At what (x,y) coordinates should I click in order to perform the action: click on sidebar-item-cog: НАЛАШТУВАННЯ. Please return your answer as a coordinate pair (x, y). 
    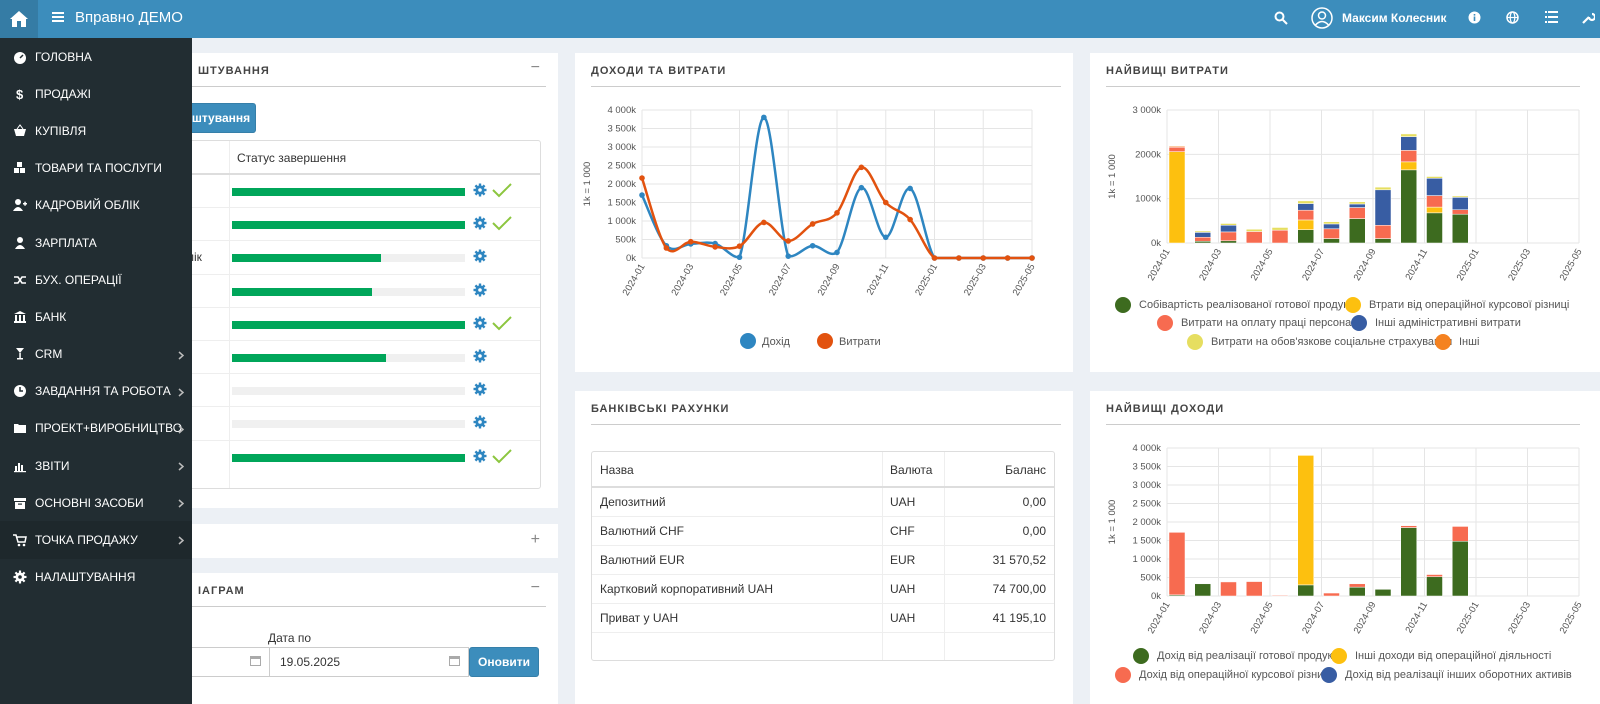
    Looking at the image, I should click on (96, 577).